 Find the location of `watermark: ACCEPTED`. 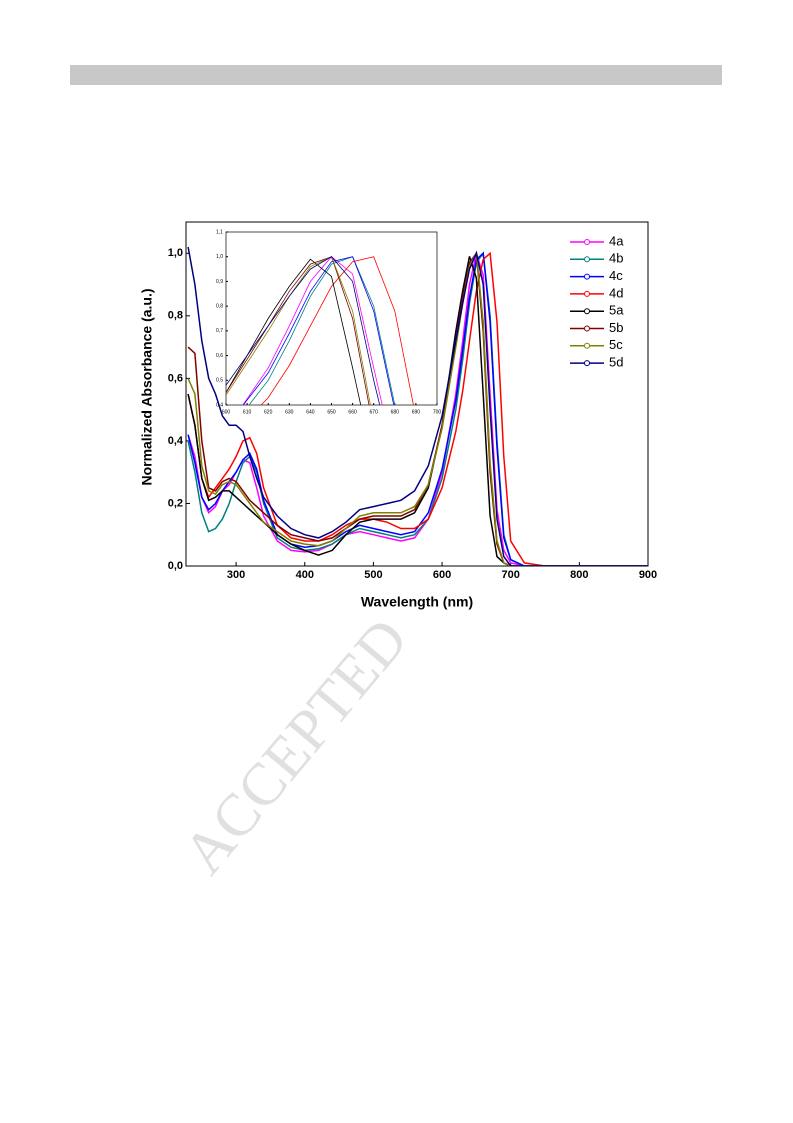

watermark: ACCEPTED is located at coordinates (295, 746).